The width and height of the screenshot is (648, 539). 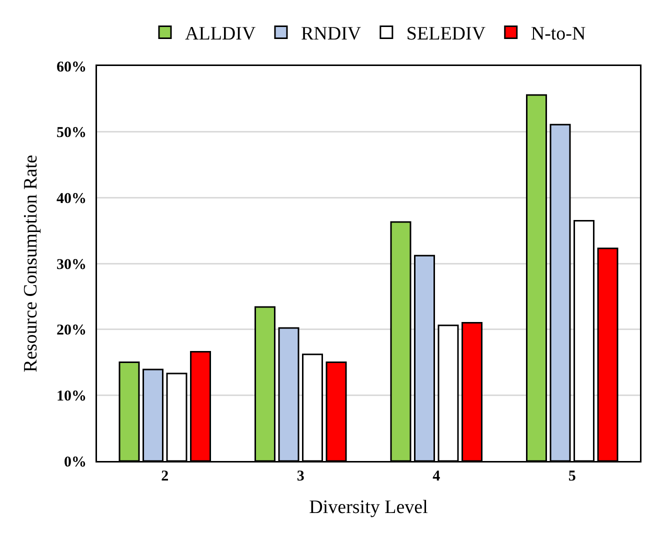 I want to click on y-tick-label: 50%, so click(x=71, y=133).